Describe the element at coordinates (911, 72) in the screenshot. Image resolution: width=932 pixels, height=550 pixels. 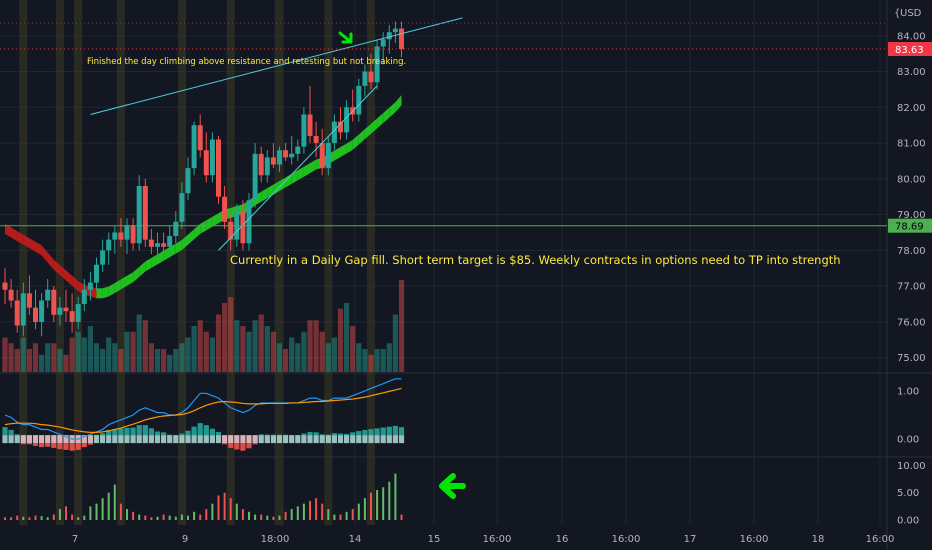
I see `price-tick-label: 83.00` at that location.